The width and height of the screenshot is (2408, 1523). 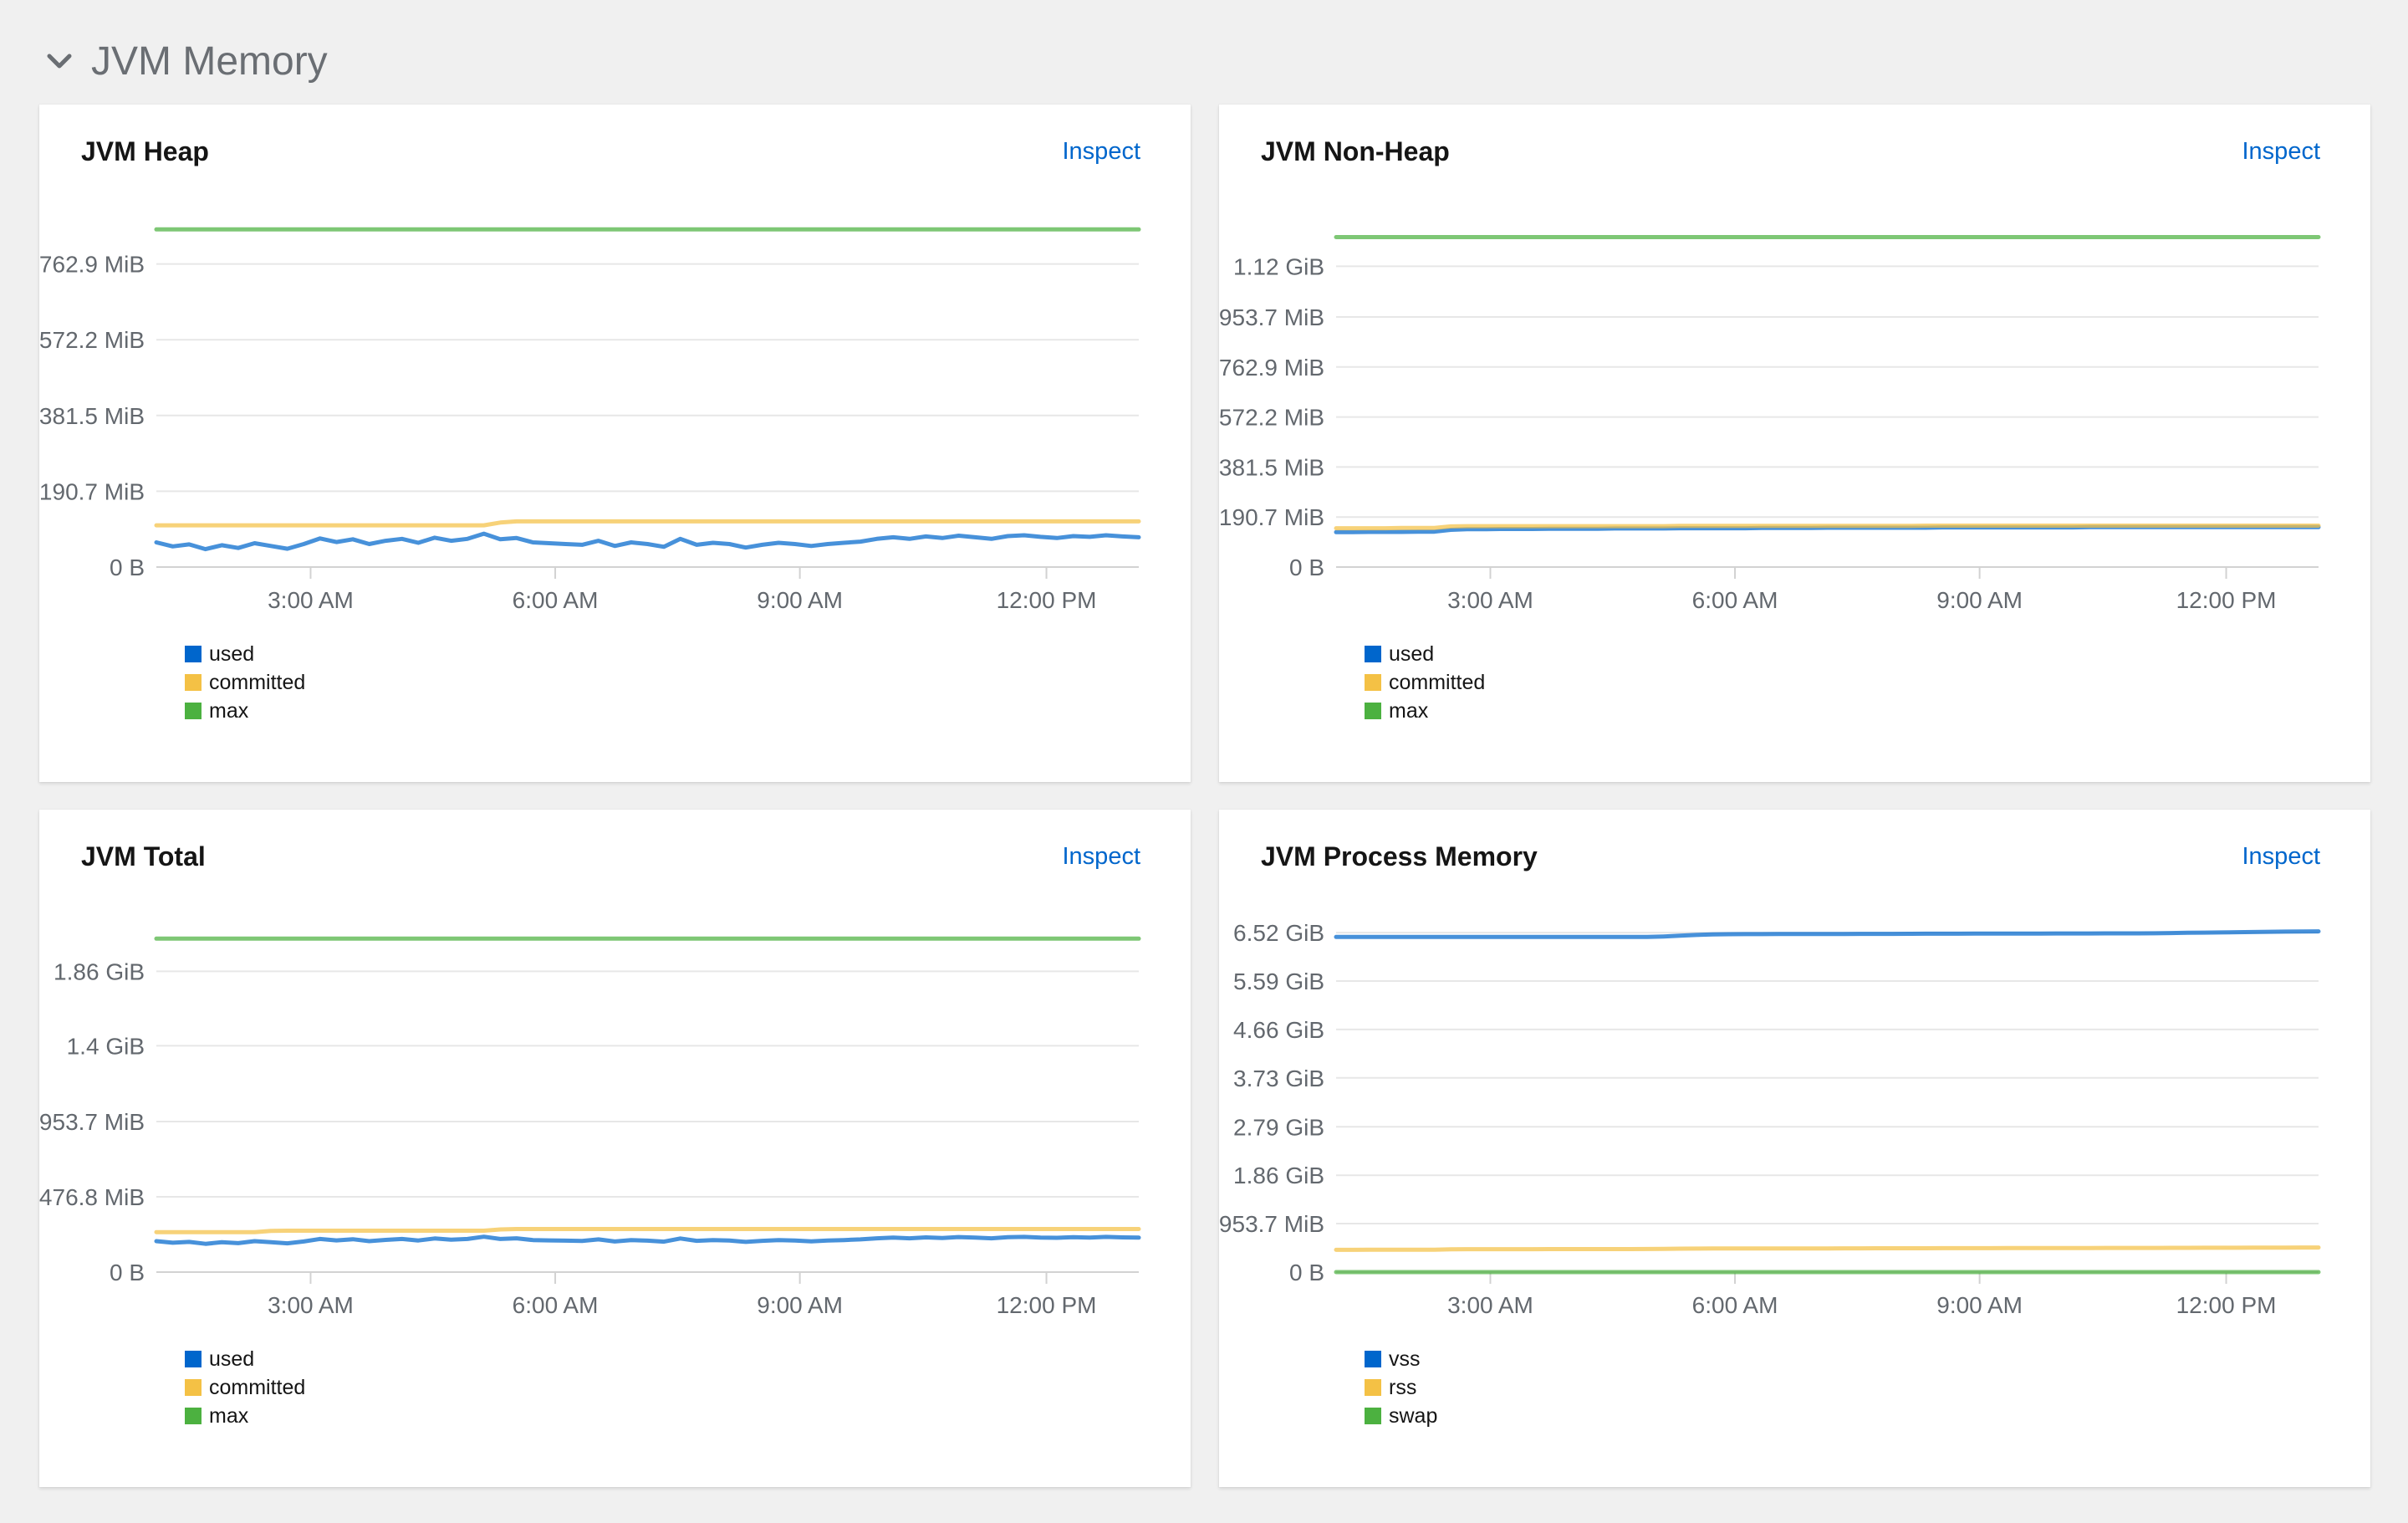 I want to click on legend-item: swap, so click(x=1402, y=1416).